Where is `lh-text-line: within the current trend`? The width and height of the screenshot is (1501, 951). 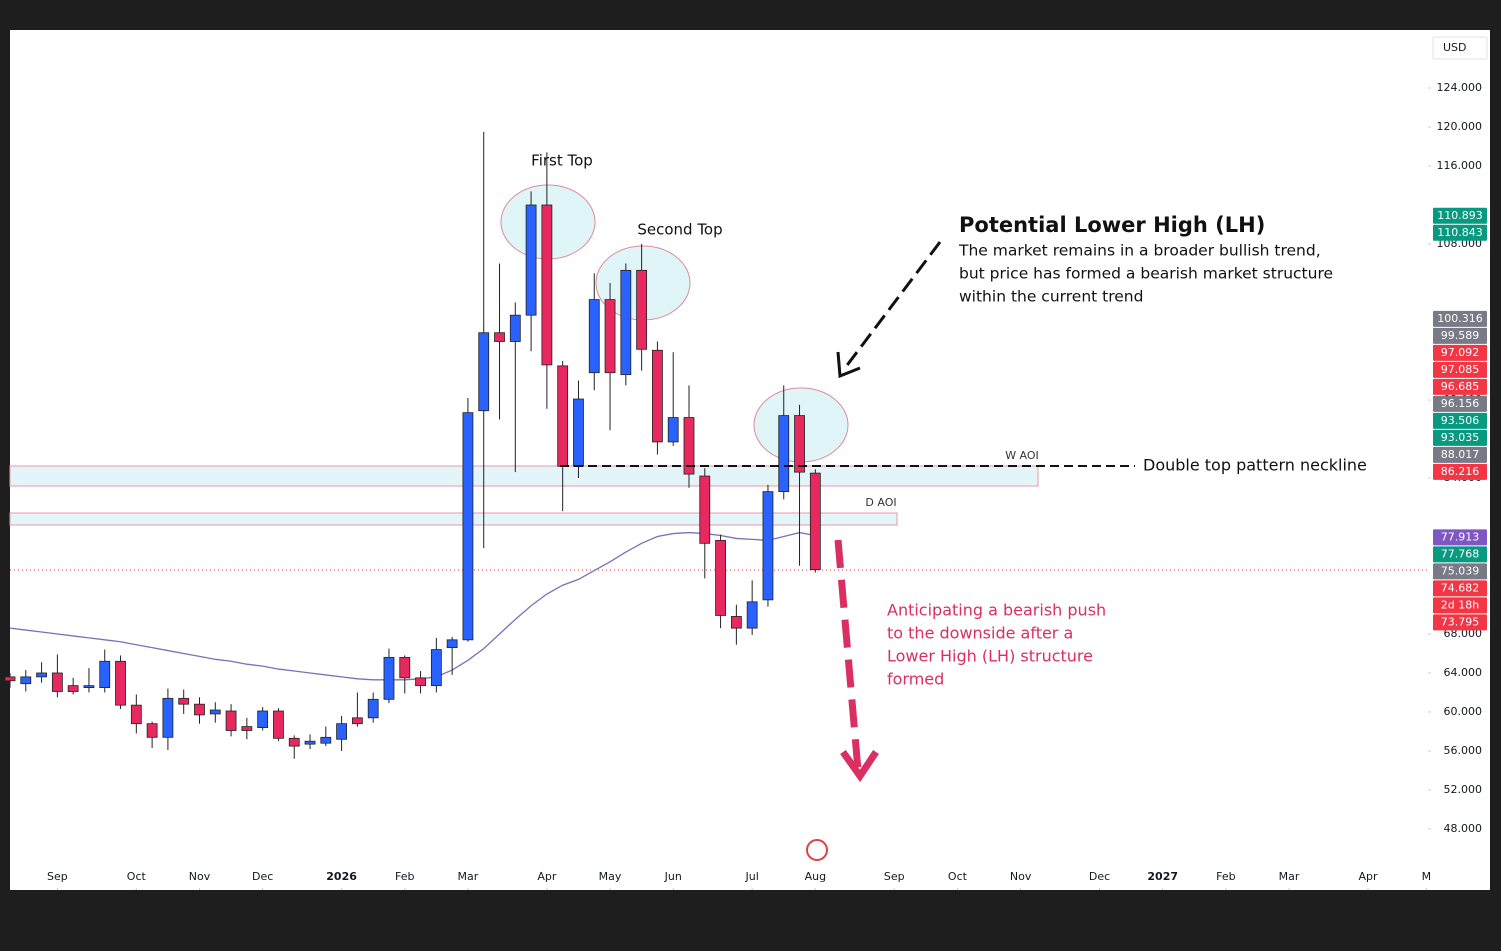
lh-text-line: within the current trend is located at coordinates (1051, 297).